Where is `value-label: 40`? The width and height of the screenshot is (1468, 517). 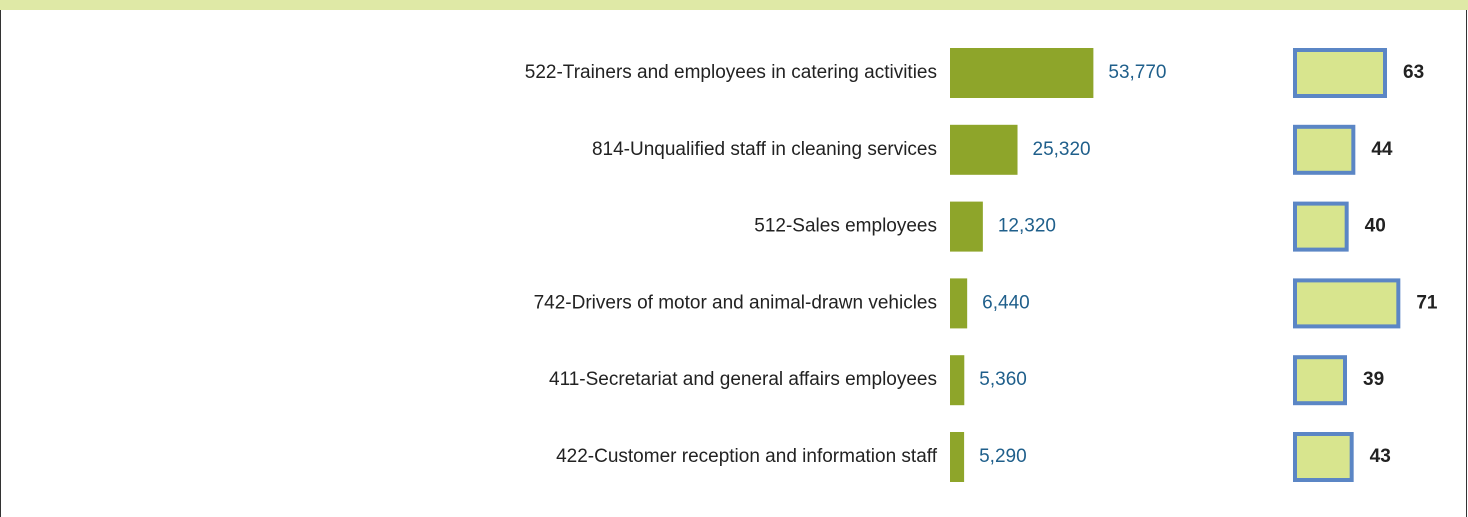 value-label: 40 is located at coordinates (1375, 226).